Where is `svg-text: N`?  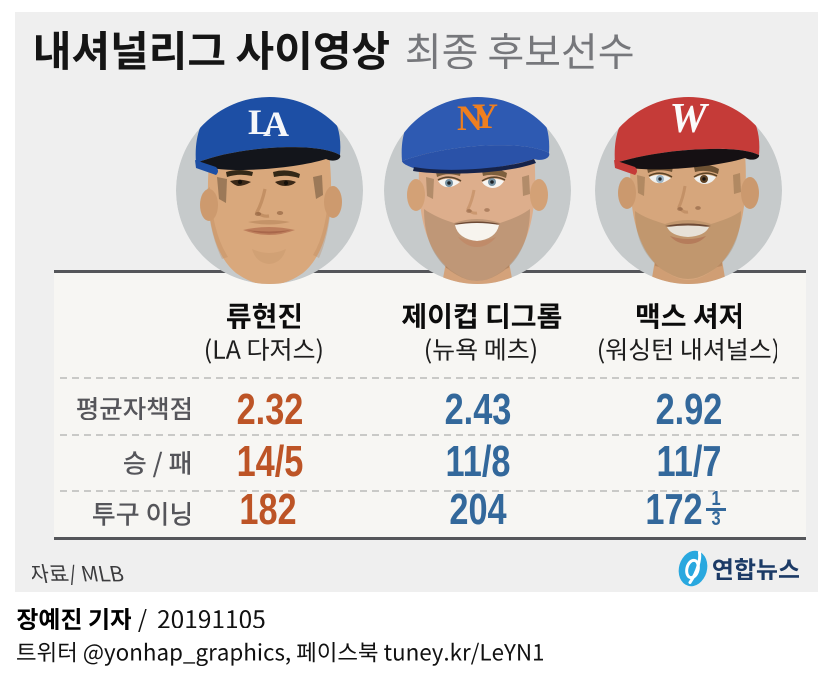
svg-text: N is located at coordinates (470, 118).